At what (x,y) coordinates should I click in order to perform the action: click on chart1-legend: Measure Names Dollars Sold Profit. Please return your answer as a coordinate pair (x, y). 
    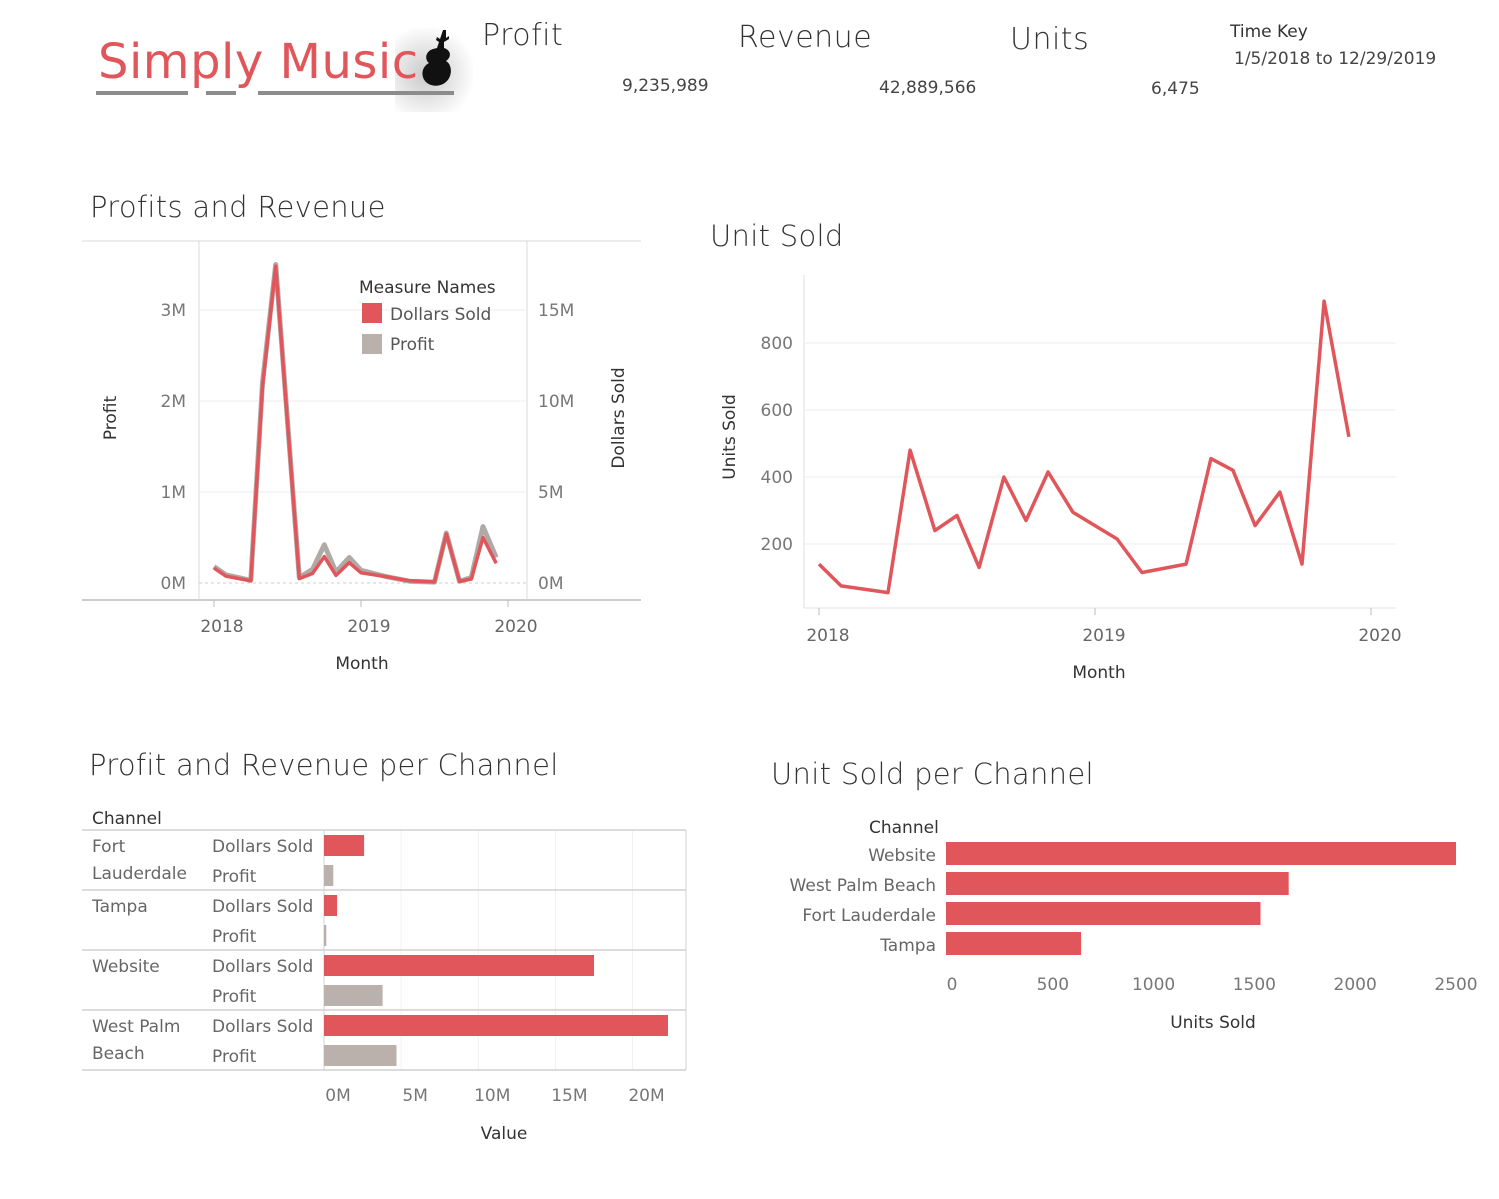
    Looking at the image, I should click on (427, 316).